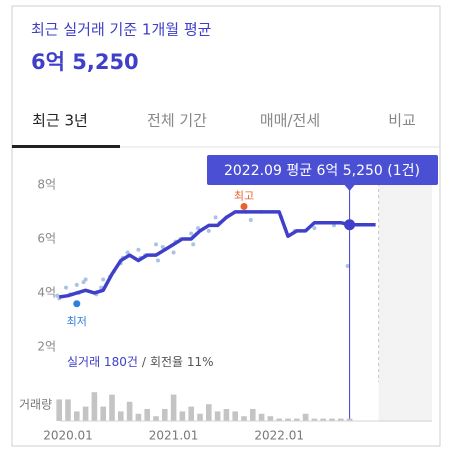 The image size is (459, 466). Describe the element at coordinates (402, 121) in the screenshot. I see `tab: 비교` at that location.